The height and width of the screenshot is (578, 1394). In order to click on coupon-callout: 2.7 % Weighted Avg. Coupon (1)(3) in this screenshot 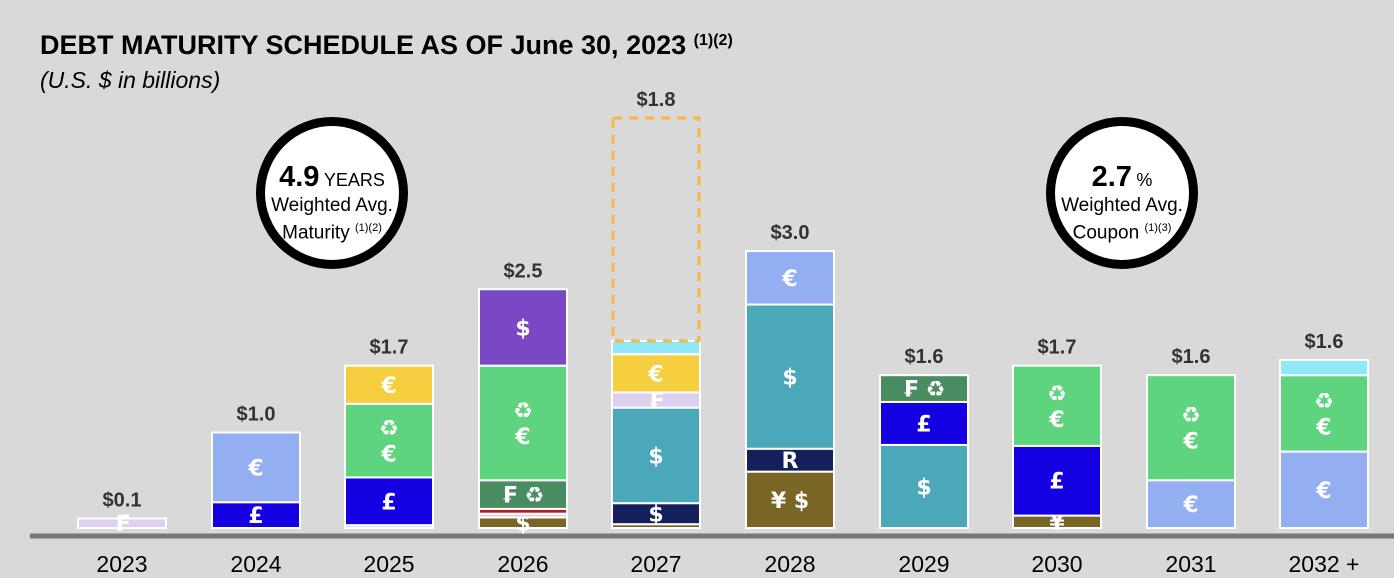, I will do `click(1122, 193)`.